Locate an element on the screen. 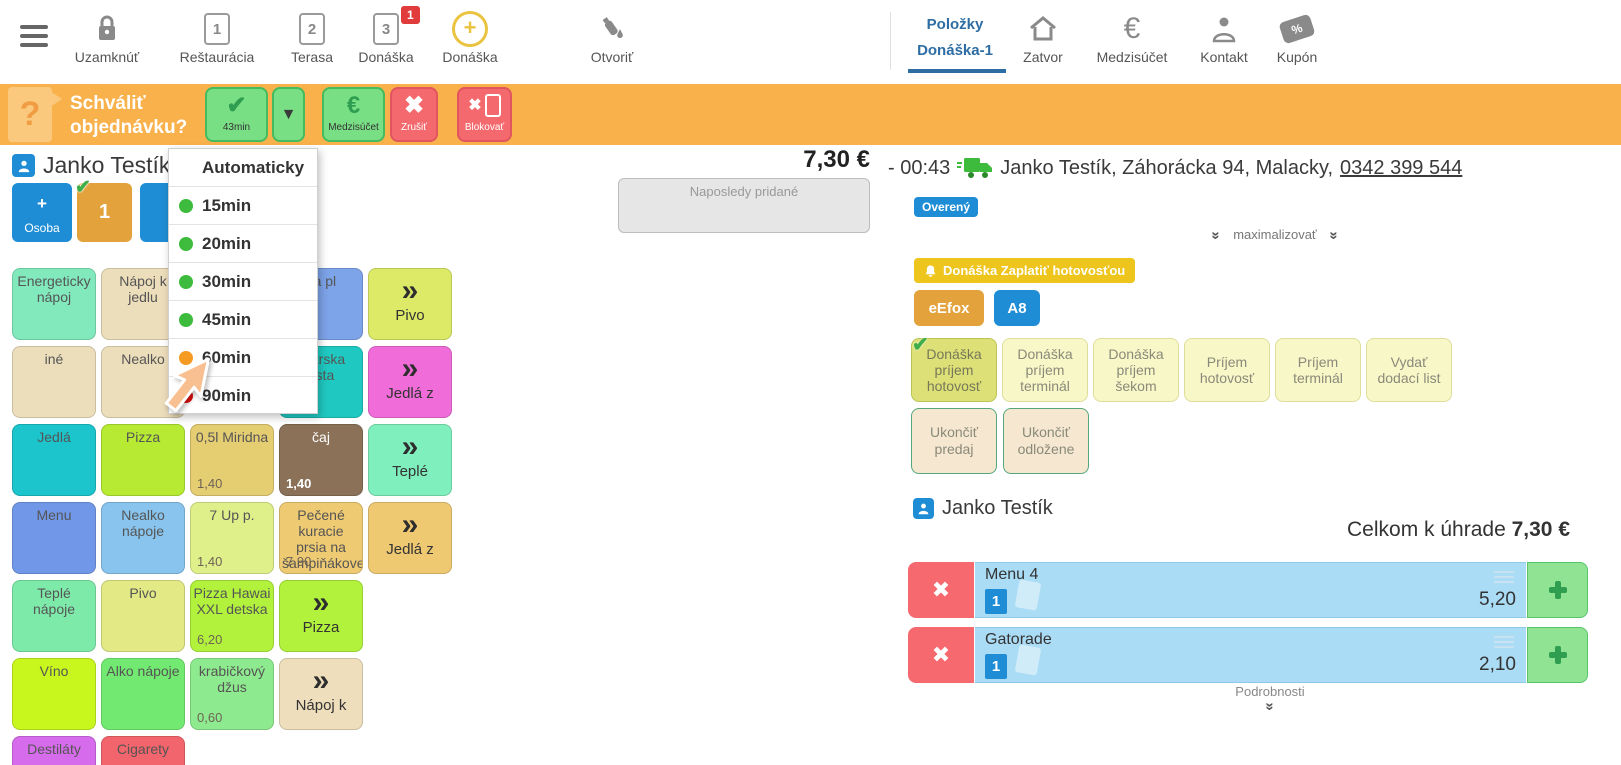 The width and height of the screenshot is (1621, 765). total-line: Celkom k úhrade 7,30 € is located at coordinates (1239, 530).